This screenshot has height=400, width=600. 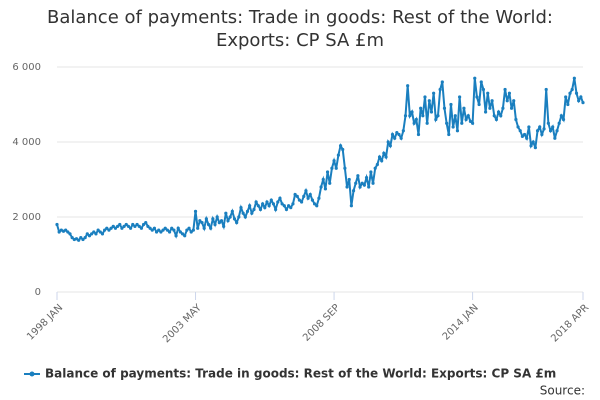 I want to click on x-tick-label: 2008 SEP, so click(x=321, y=322).